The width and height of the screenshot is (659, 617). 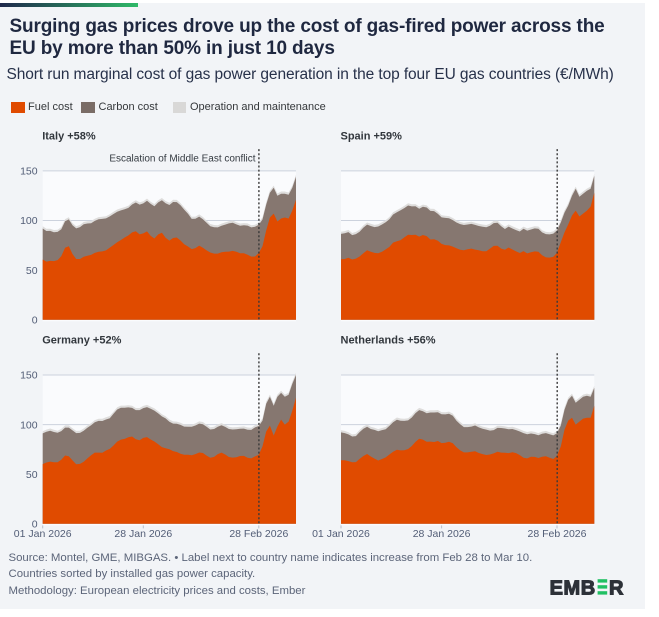 What do you see at coordinates (388, 341) in the screenshot?
I see `svg-text: Netherlands +56%` at bounding box center [388, 341].